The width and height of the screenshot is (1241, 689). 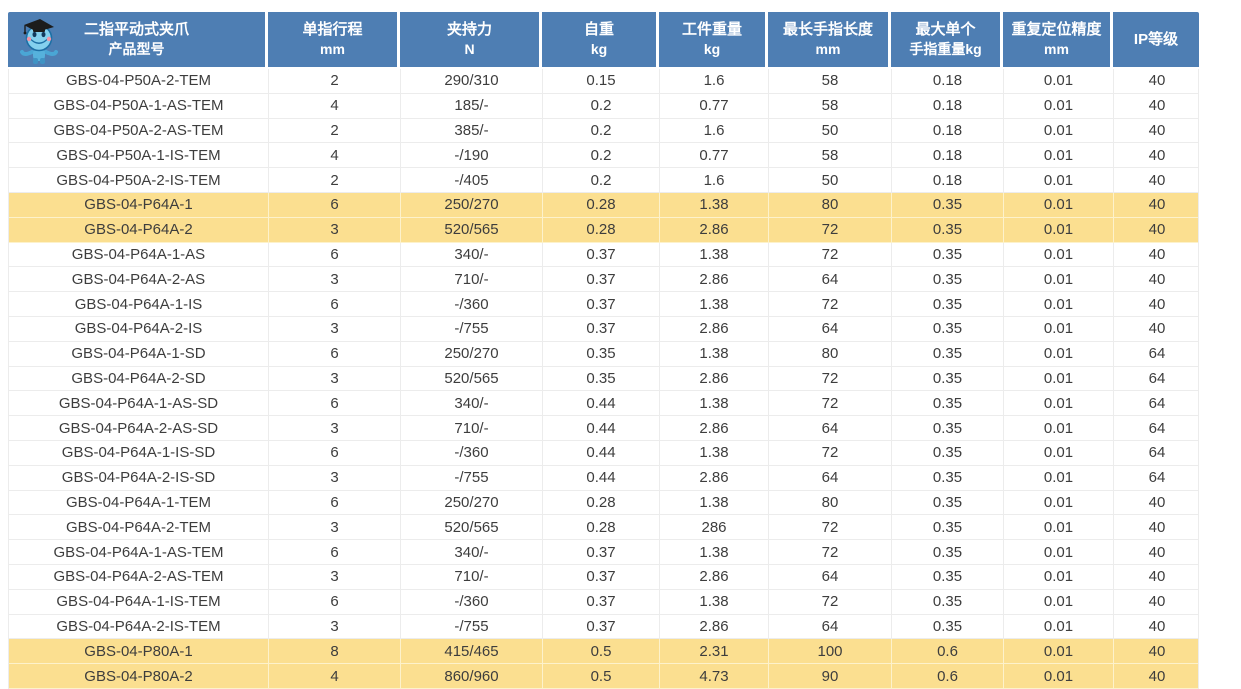 What do you see at coordinates (472, 229) in the screenshot?
I see `cell-grip_force_N: 520/565` at bounding box center [472, 229].